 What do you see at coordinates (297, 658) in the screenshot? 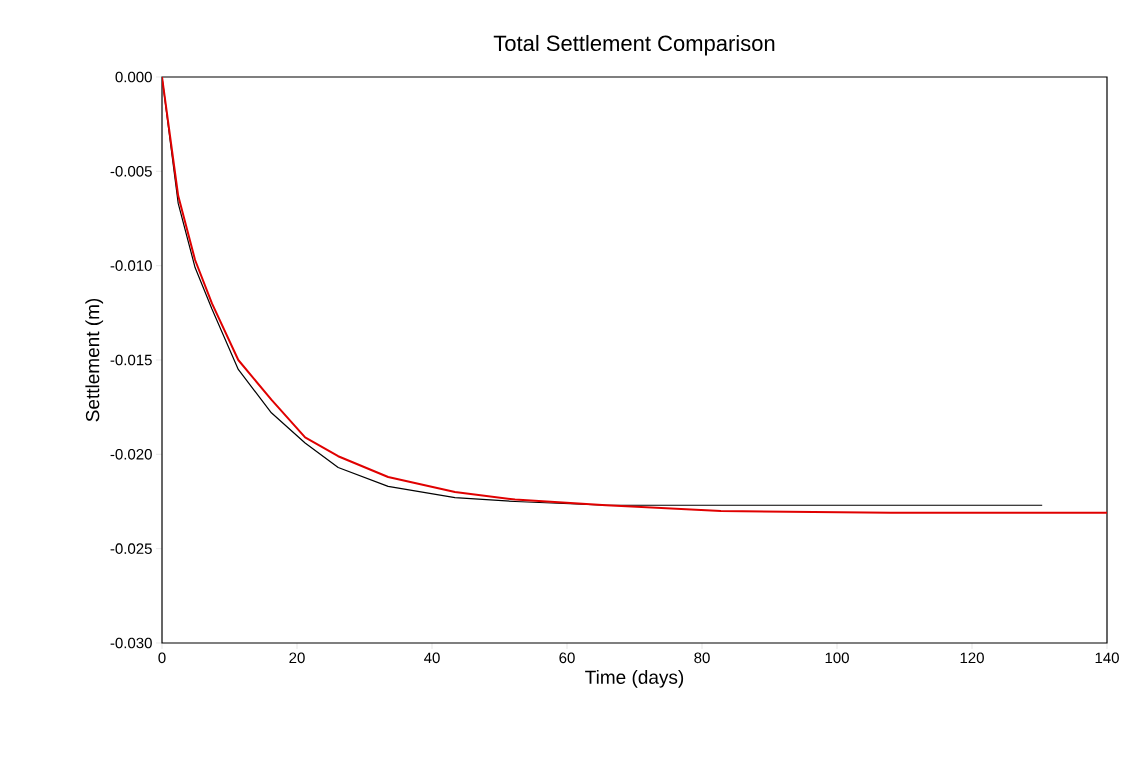
I see `x-tick-label: 20` at bounding box center [297, 658].